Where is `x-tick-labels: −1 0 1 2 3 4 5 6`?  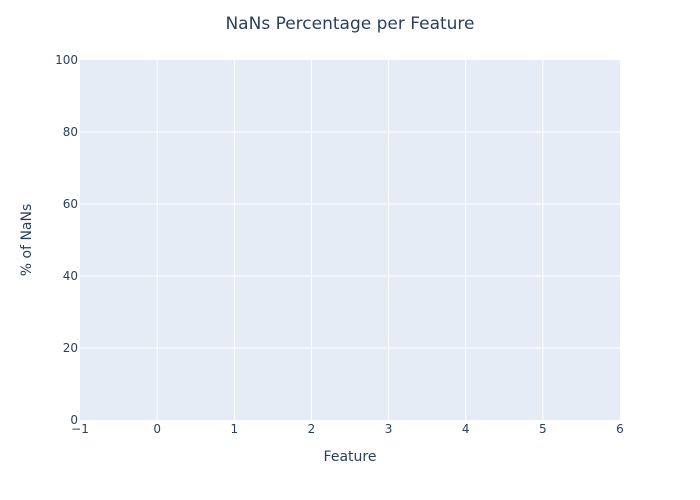
x-tick-labels: −1 0 1 2 3 4 5 6 is located at coordinates (347, 429).